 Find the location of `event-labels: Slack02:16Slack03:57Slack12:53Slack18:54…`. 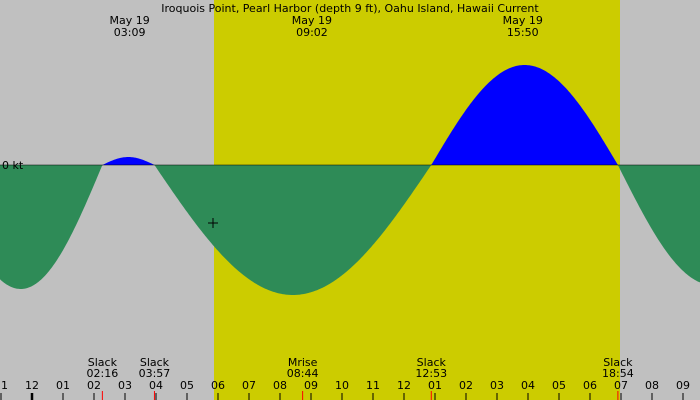

event-labels: Slack02:16Slack03:57Slack12:53Slack18:54… is located at coordinates (360, 378).